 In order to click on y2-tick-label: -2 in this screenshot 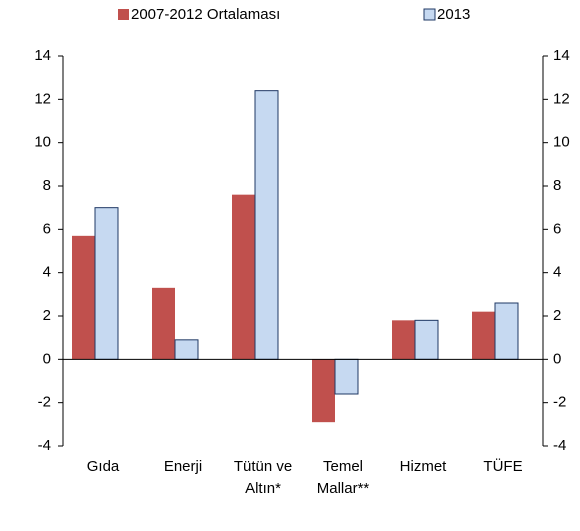, I will do `click(559, 402)`.